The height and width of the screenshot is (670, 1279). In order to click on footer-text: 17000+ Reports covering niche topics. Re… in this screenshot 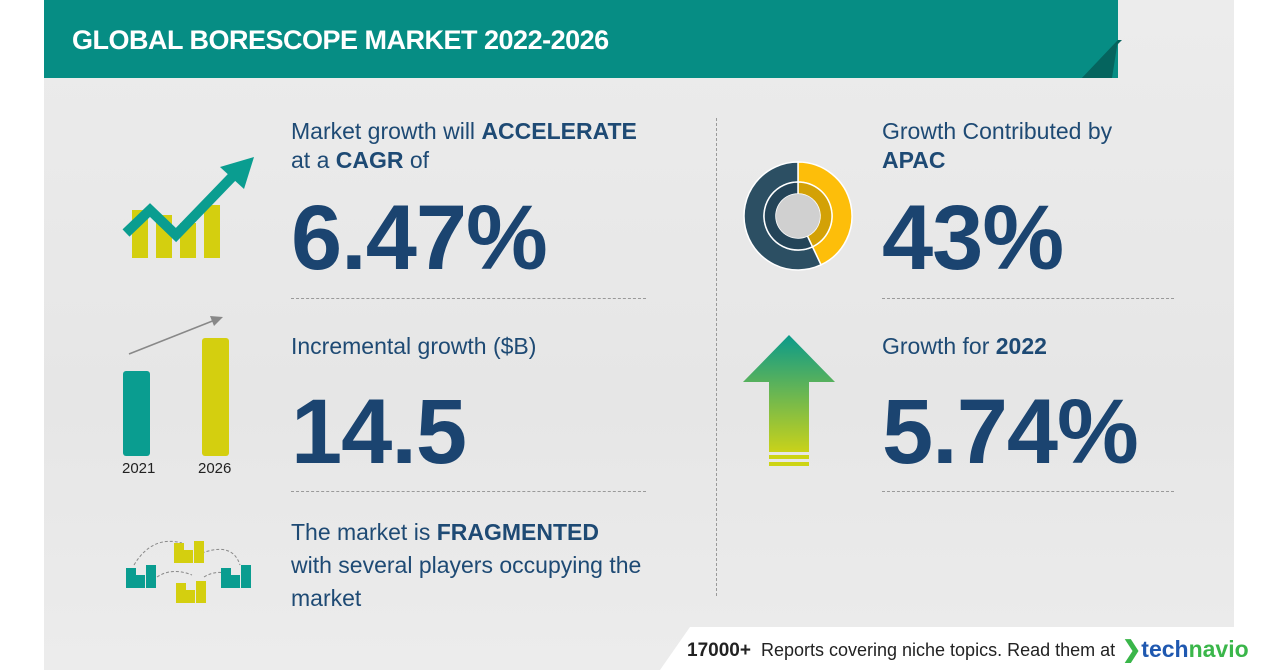, I will do `click(901, 650)`.